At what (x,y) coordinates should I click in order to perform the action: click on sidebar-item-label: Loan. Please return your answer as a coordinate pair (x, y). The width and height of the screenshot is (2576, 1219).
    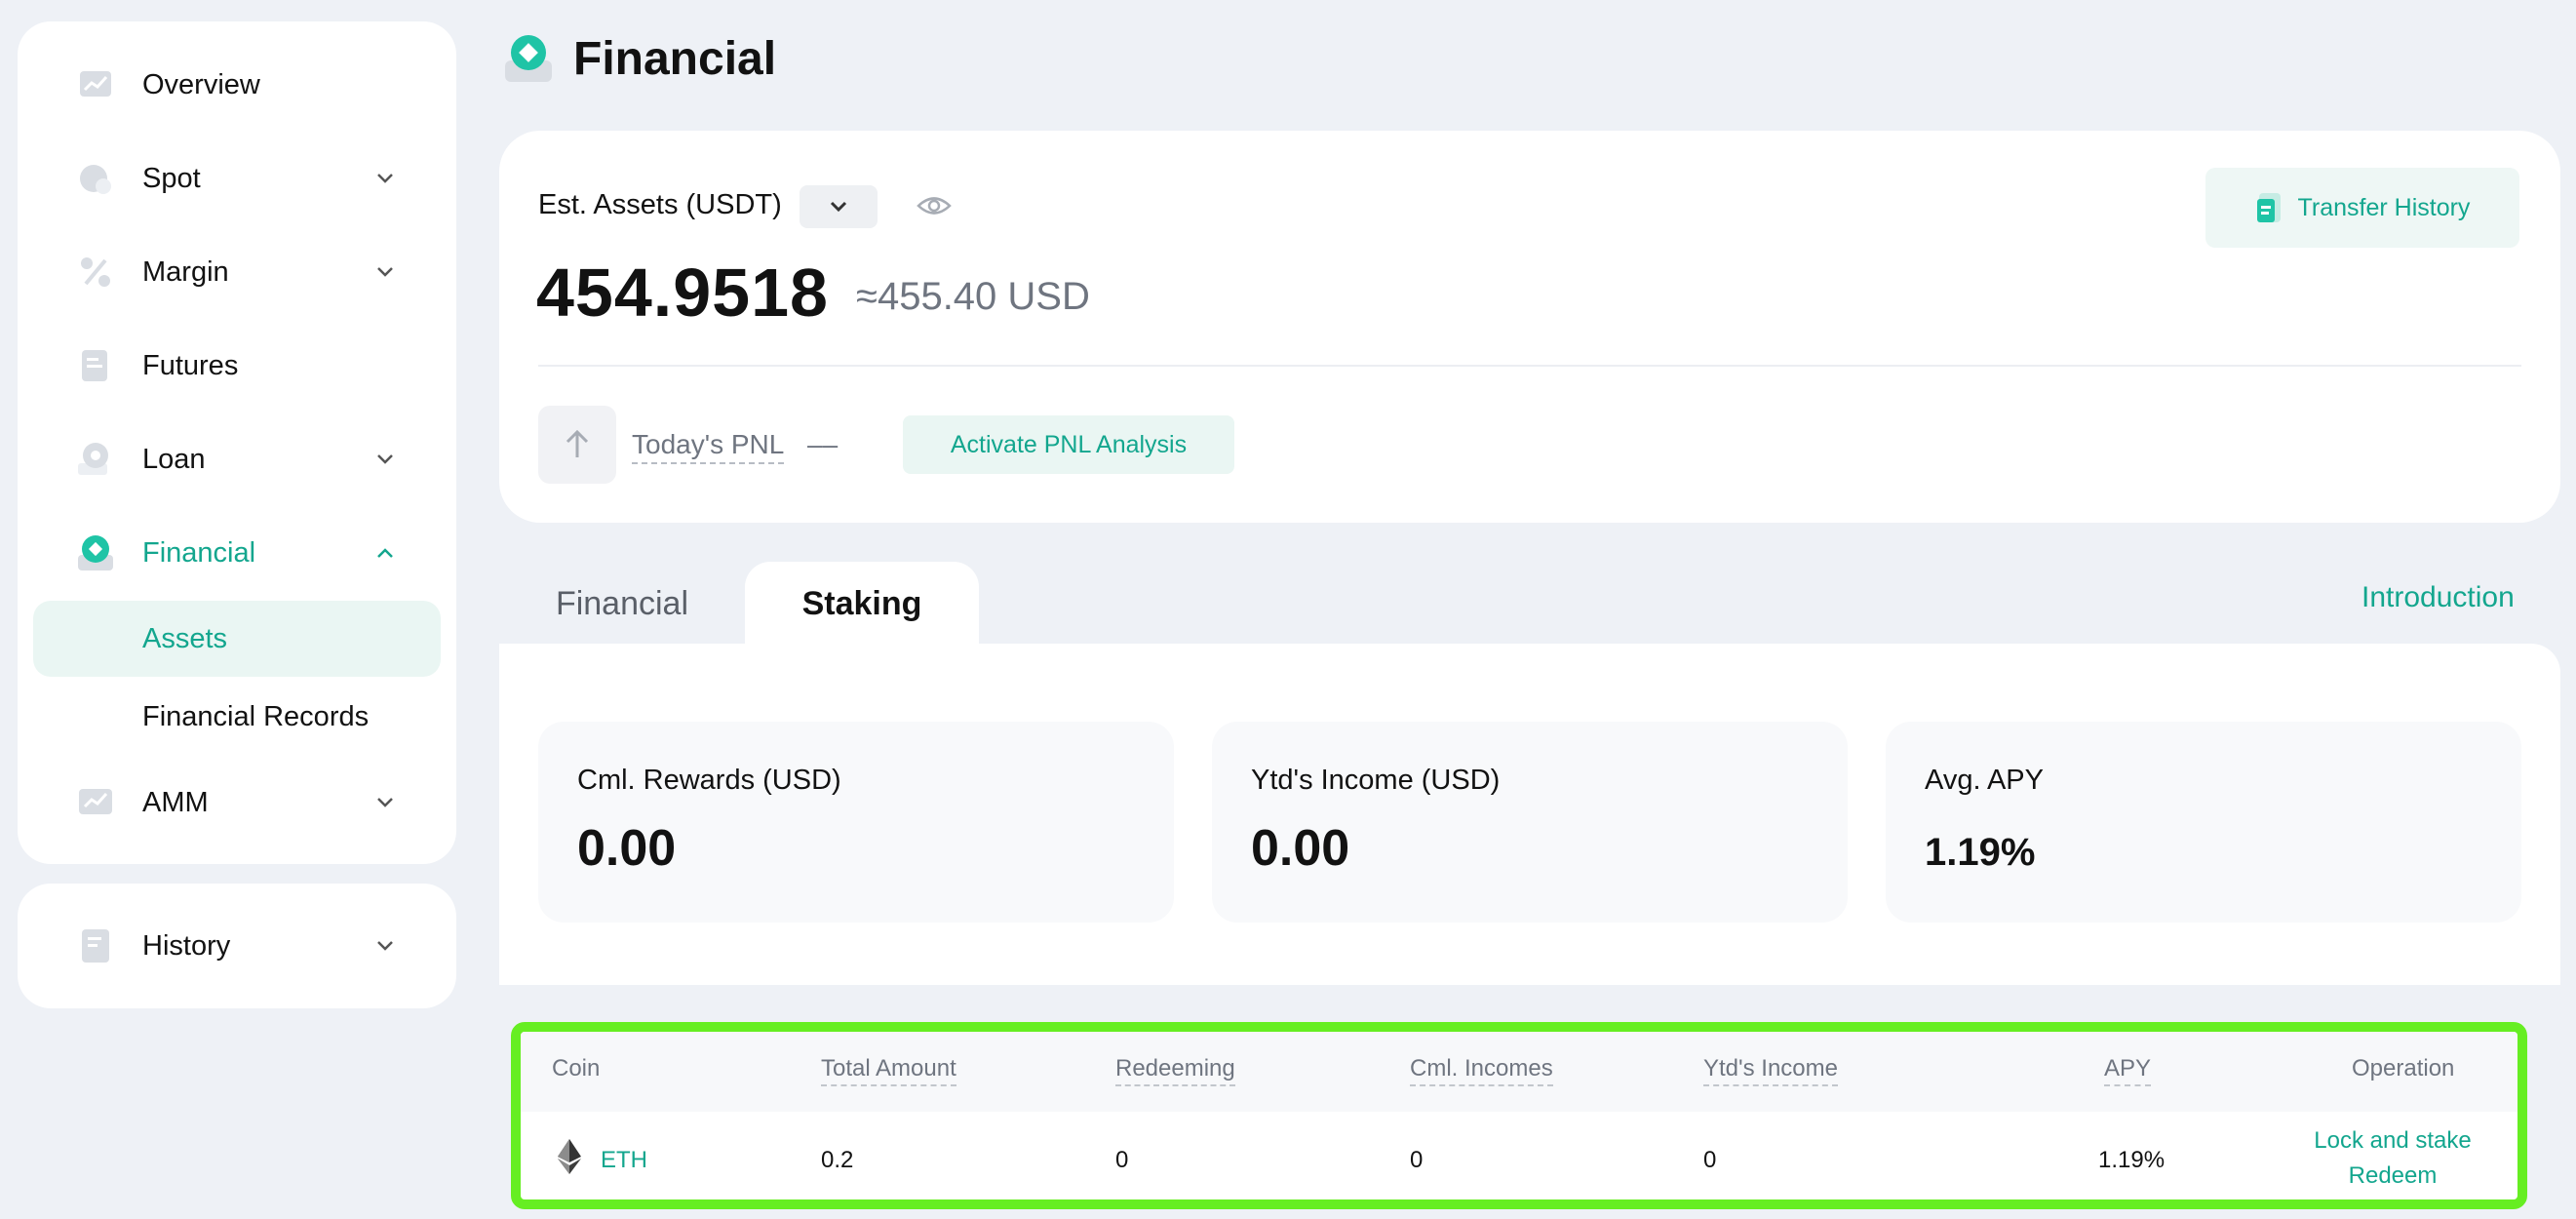
    Looking at the image, I should click on (174, 459).